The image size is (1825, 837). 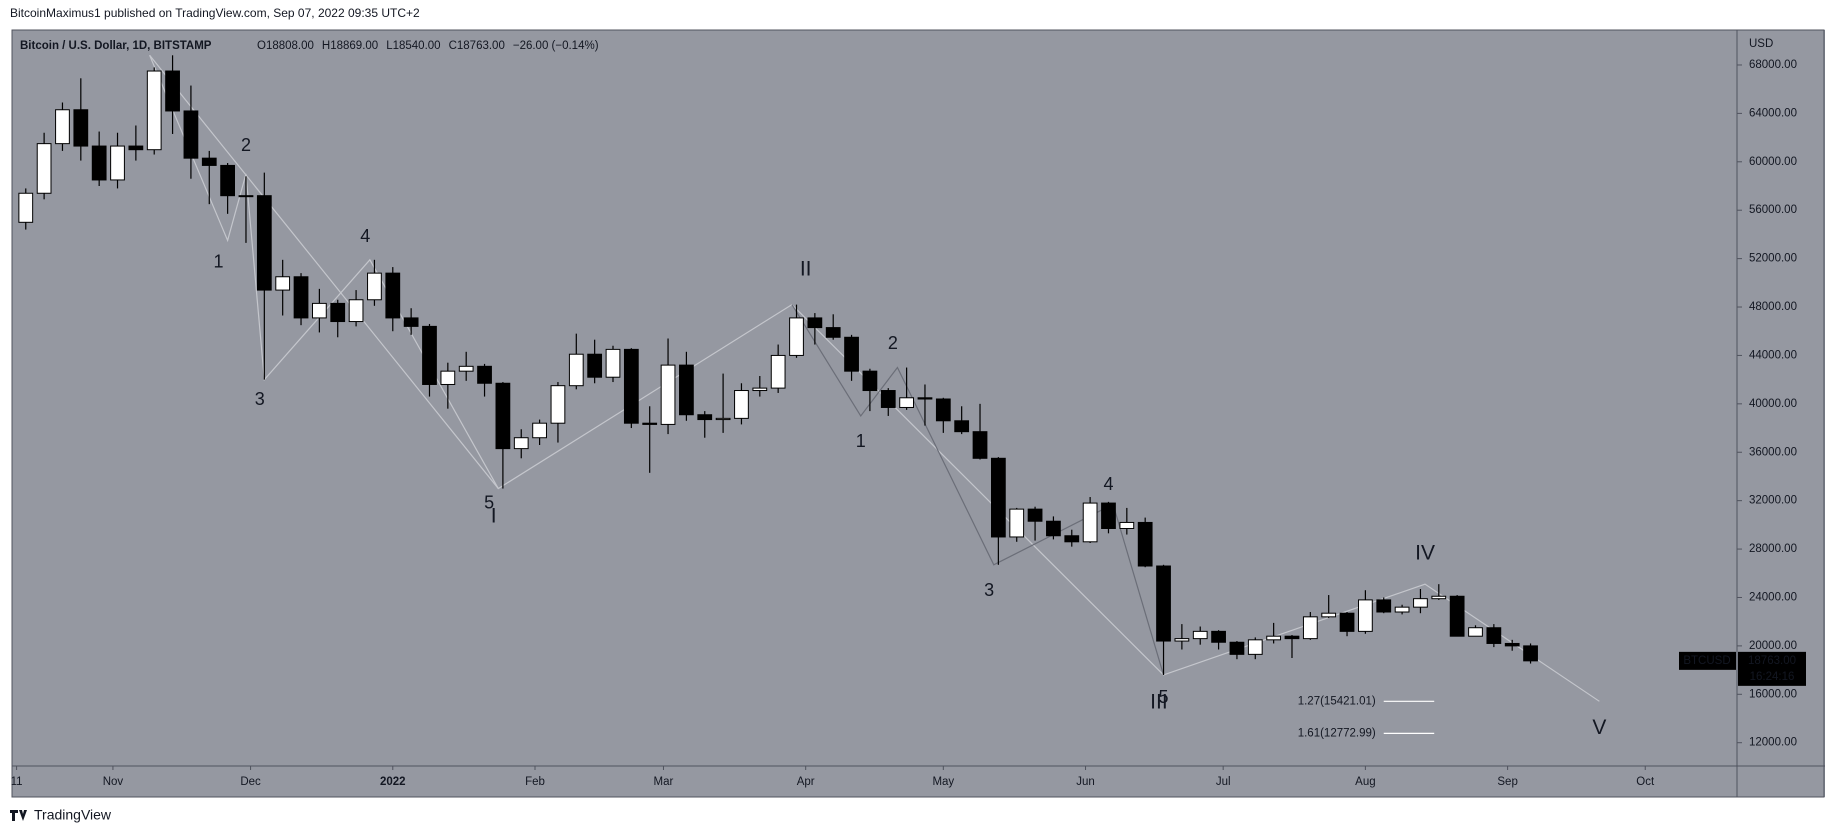 What do you see at coordinates (1773, 210) in the screenshot?
I see `y-tick-label: 56000.00` at bounding box center [1773, 210].